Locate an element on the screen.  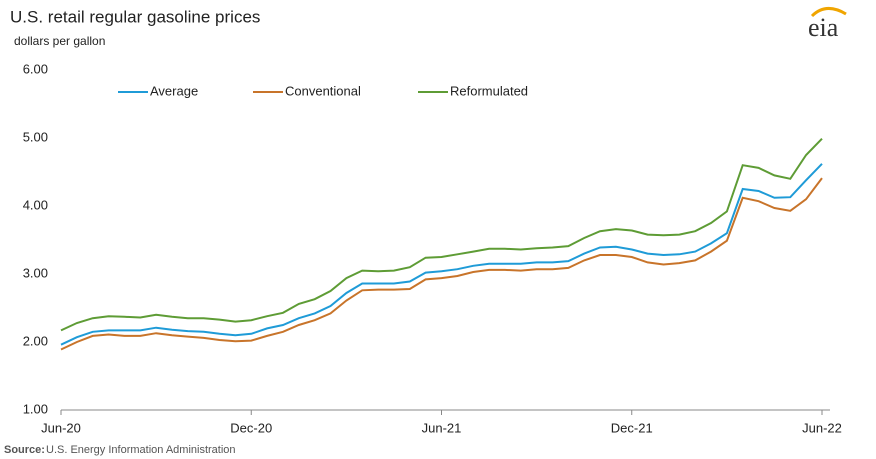
x-tick-label: Dec-21 is located at coordinates (632, 427).